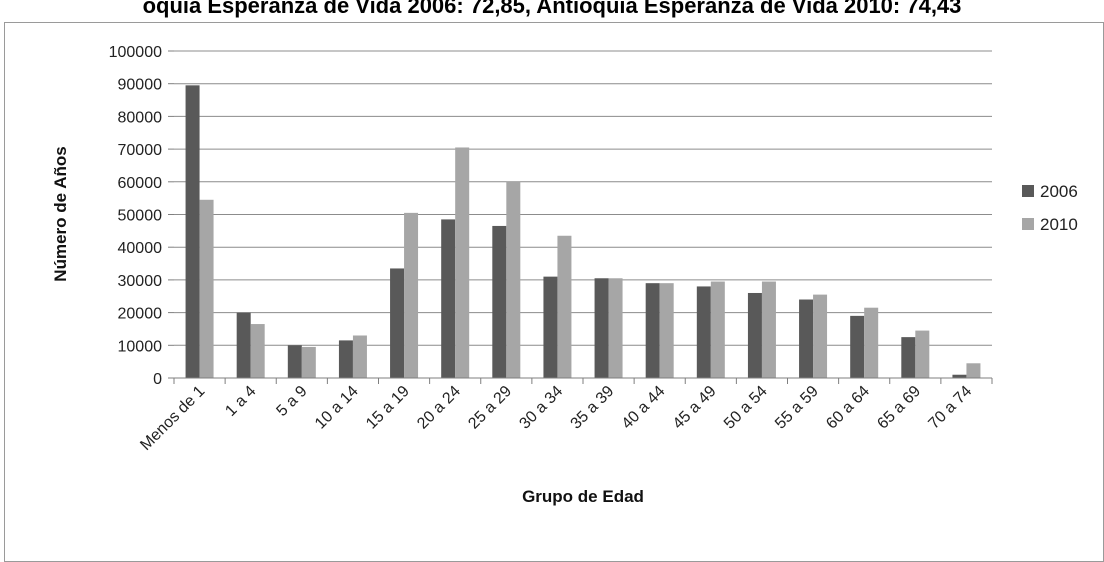  What do you see at coordinates (797, 408) in the screenshot?
I see `x-tick-label: 55 a 59` at bounding box center [797, 408].